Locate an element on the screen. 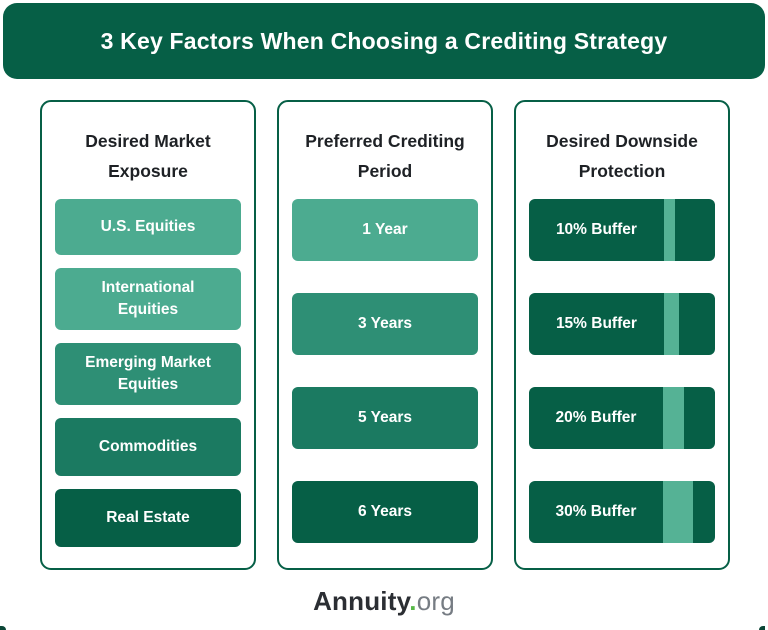 The width and height of the screenshot is (768, 630). bar-label: 1 Year is located at coordinates (385, 229).